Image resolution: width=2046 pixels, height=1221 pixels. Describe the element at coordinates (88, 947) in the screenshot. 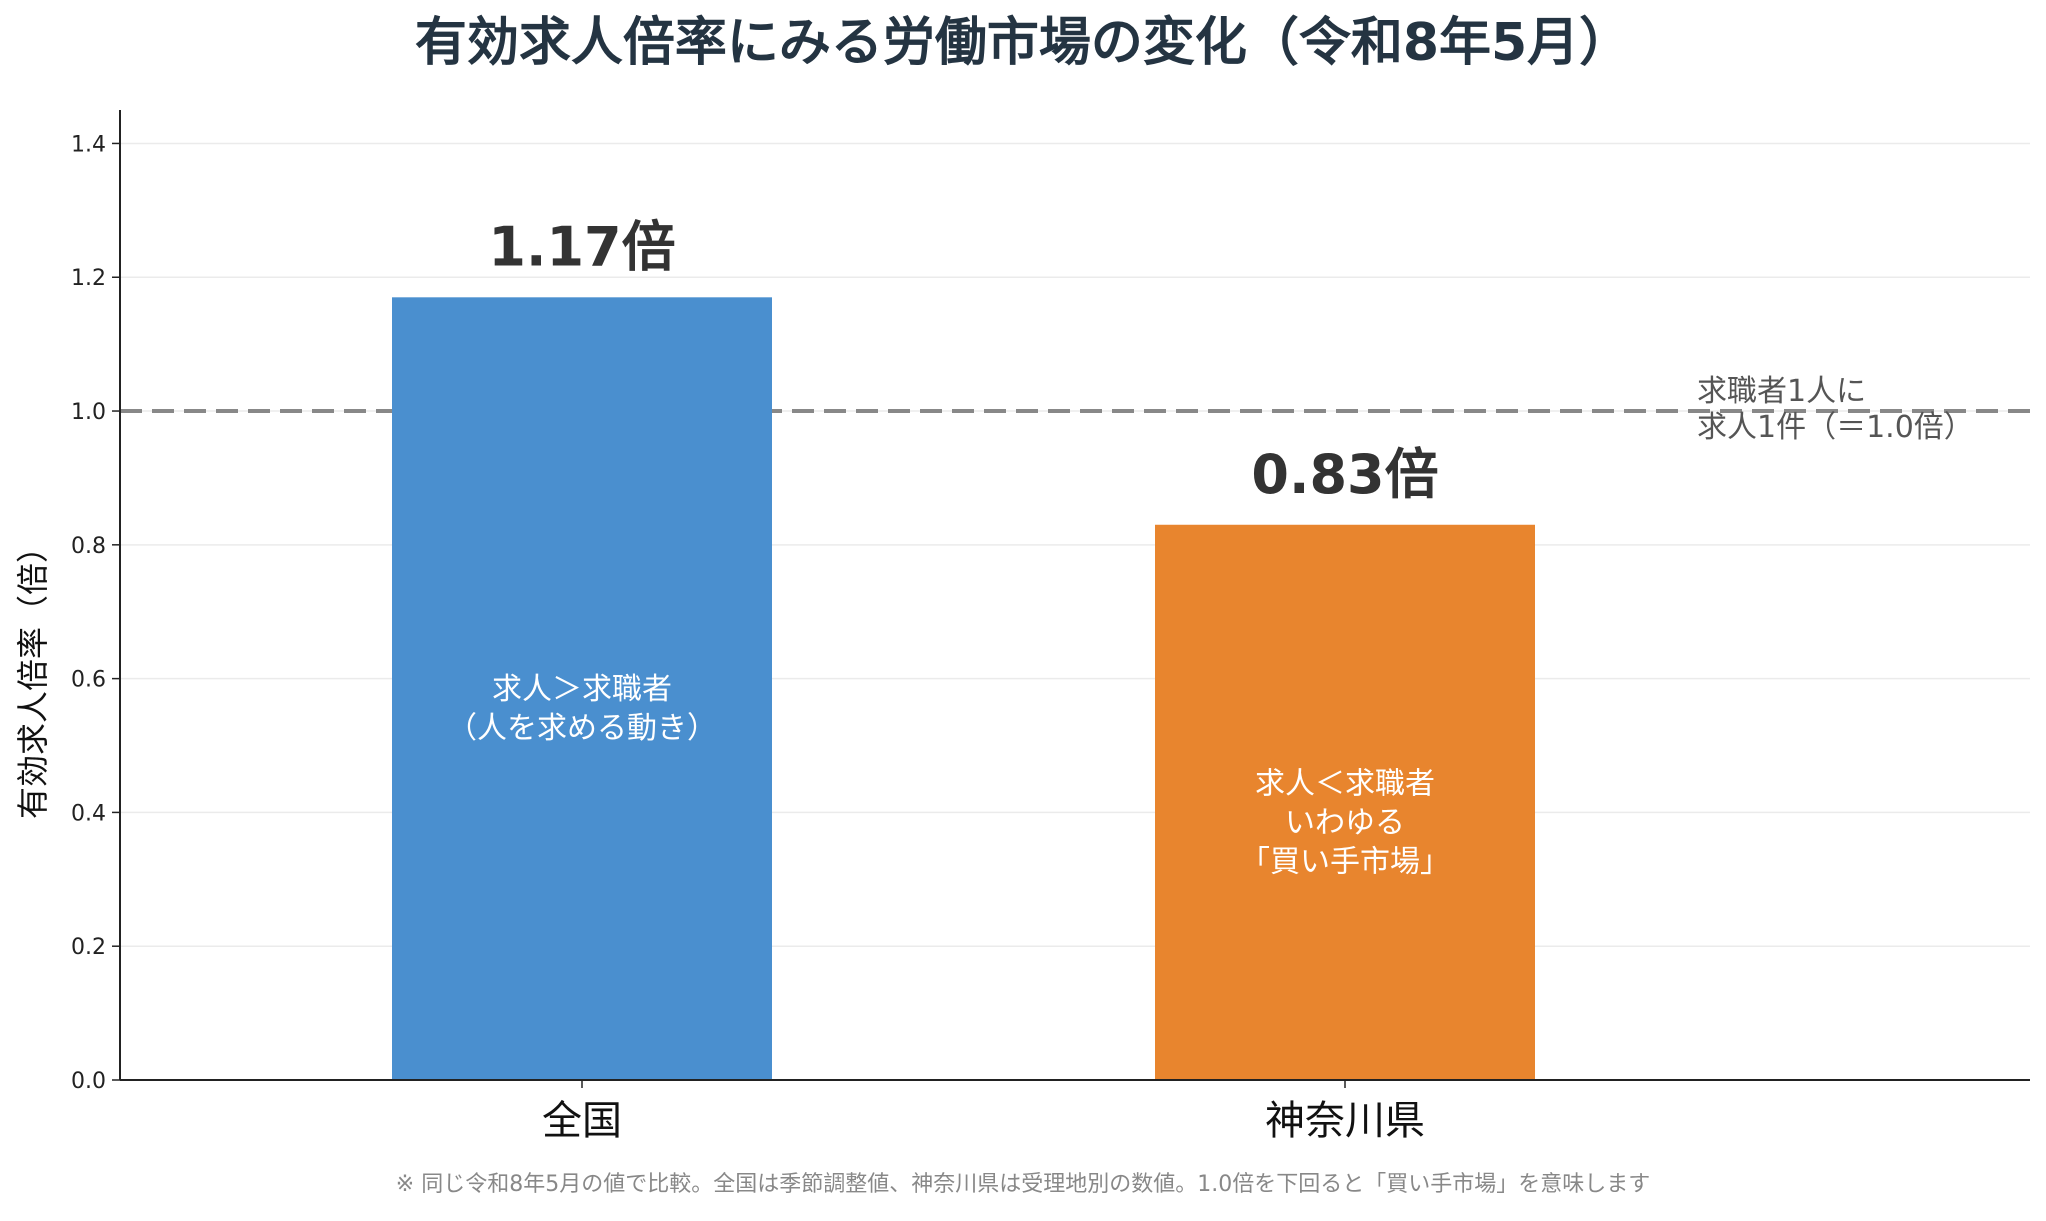

I see `y-tick-label: 0.2` at that location.